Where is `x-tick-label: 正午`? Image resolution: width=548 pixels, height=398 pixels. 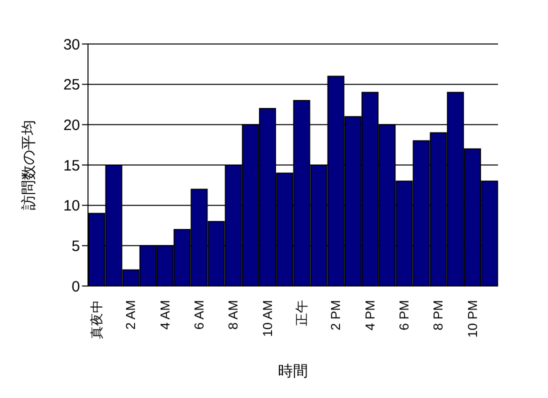 x-tick-label: 正午 is located at coordinates (302, 313).